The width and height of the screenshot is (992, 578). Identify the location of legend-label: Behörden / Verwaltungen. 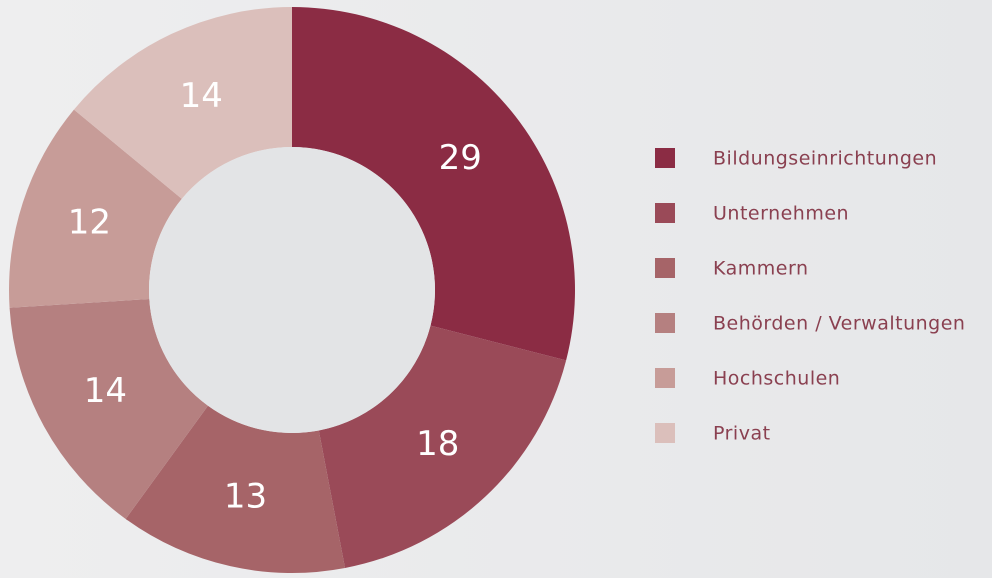
(839, 324).